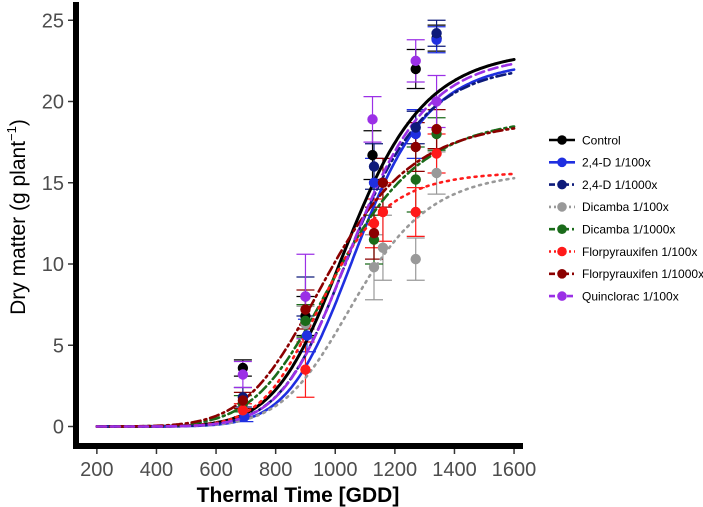  I want to click on x-tick-label: 1200, so click(395, 470).